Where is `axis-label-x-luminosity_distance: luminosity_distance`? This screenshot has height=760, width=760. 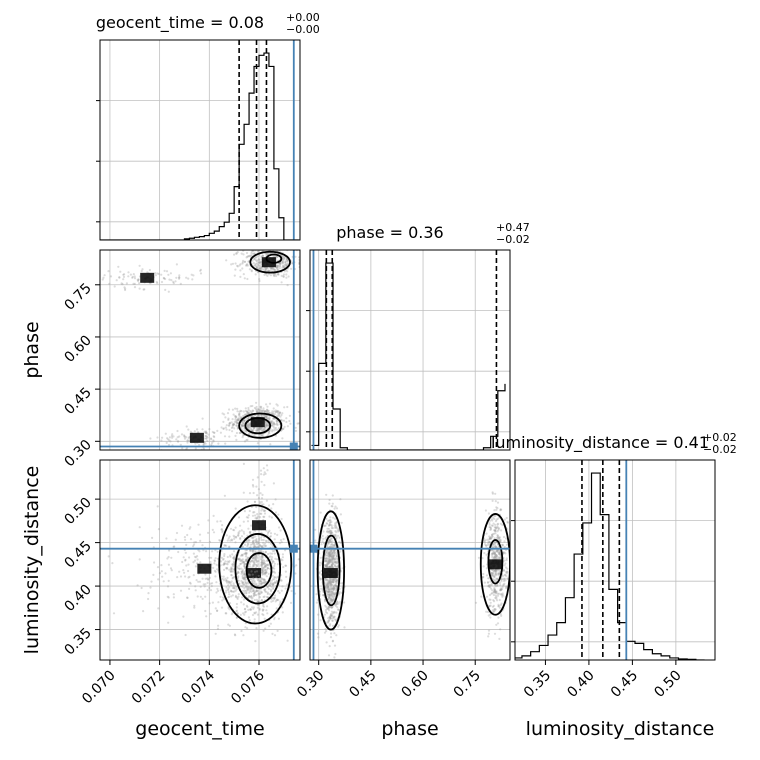
axis-label-x-luminosity_distance: luminosity_distance is located at coordinates (620, 729).